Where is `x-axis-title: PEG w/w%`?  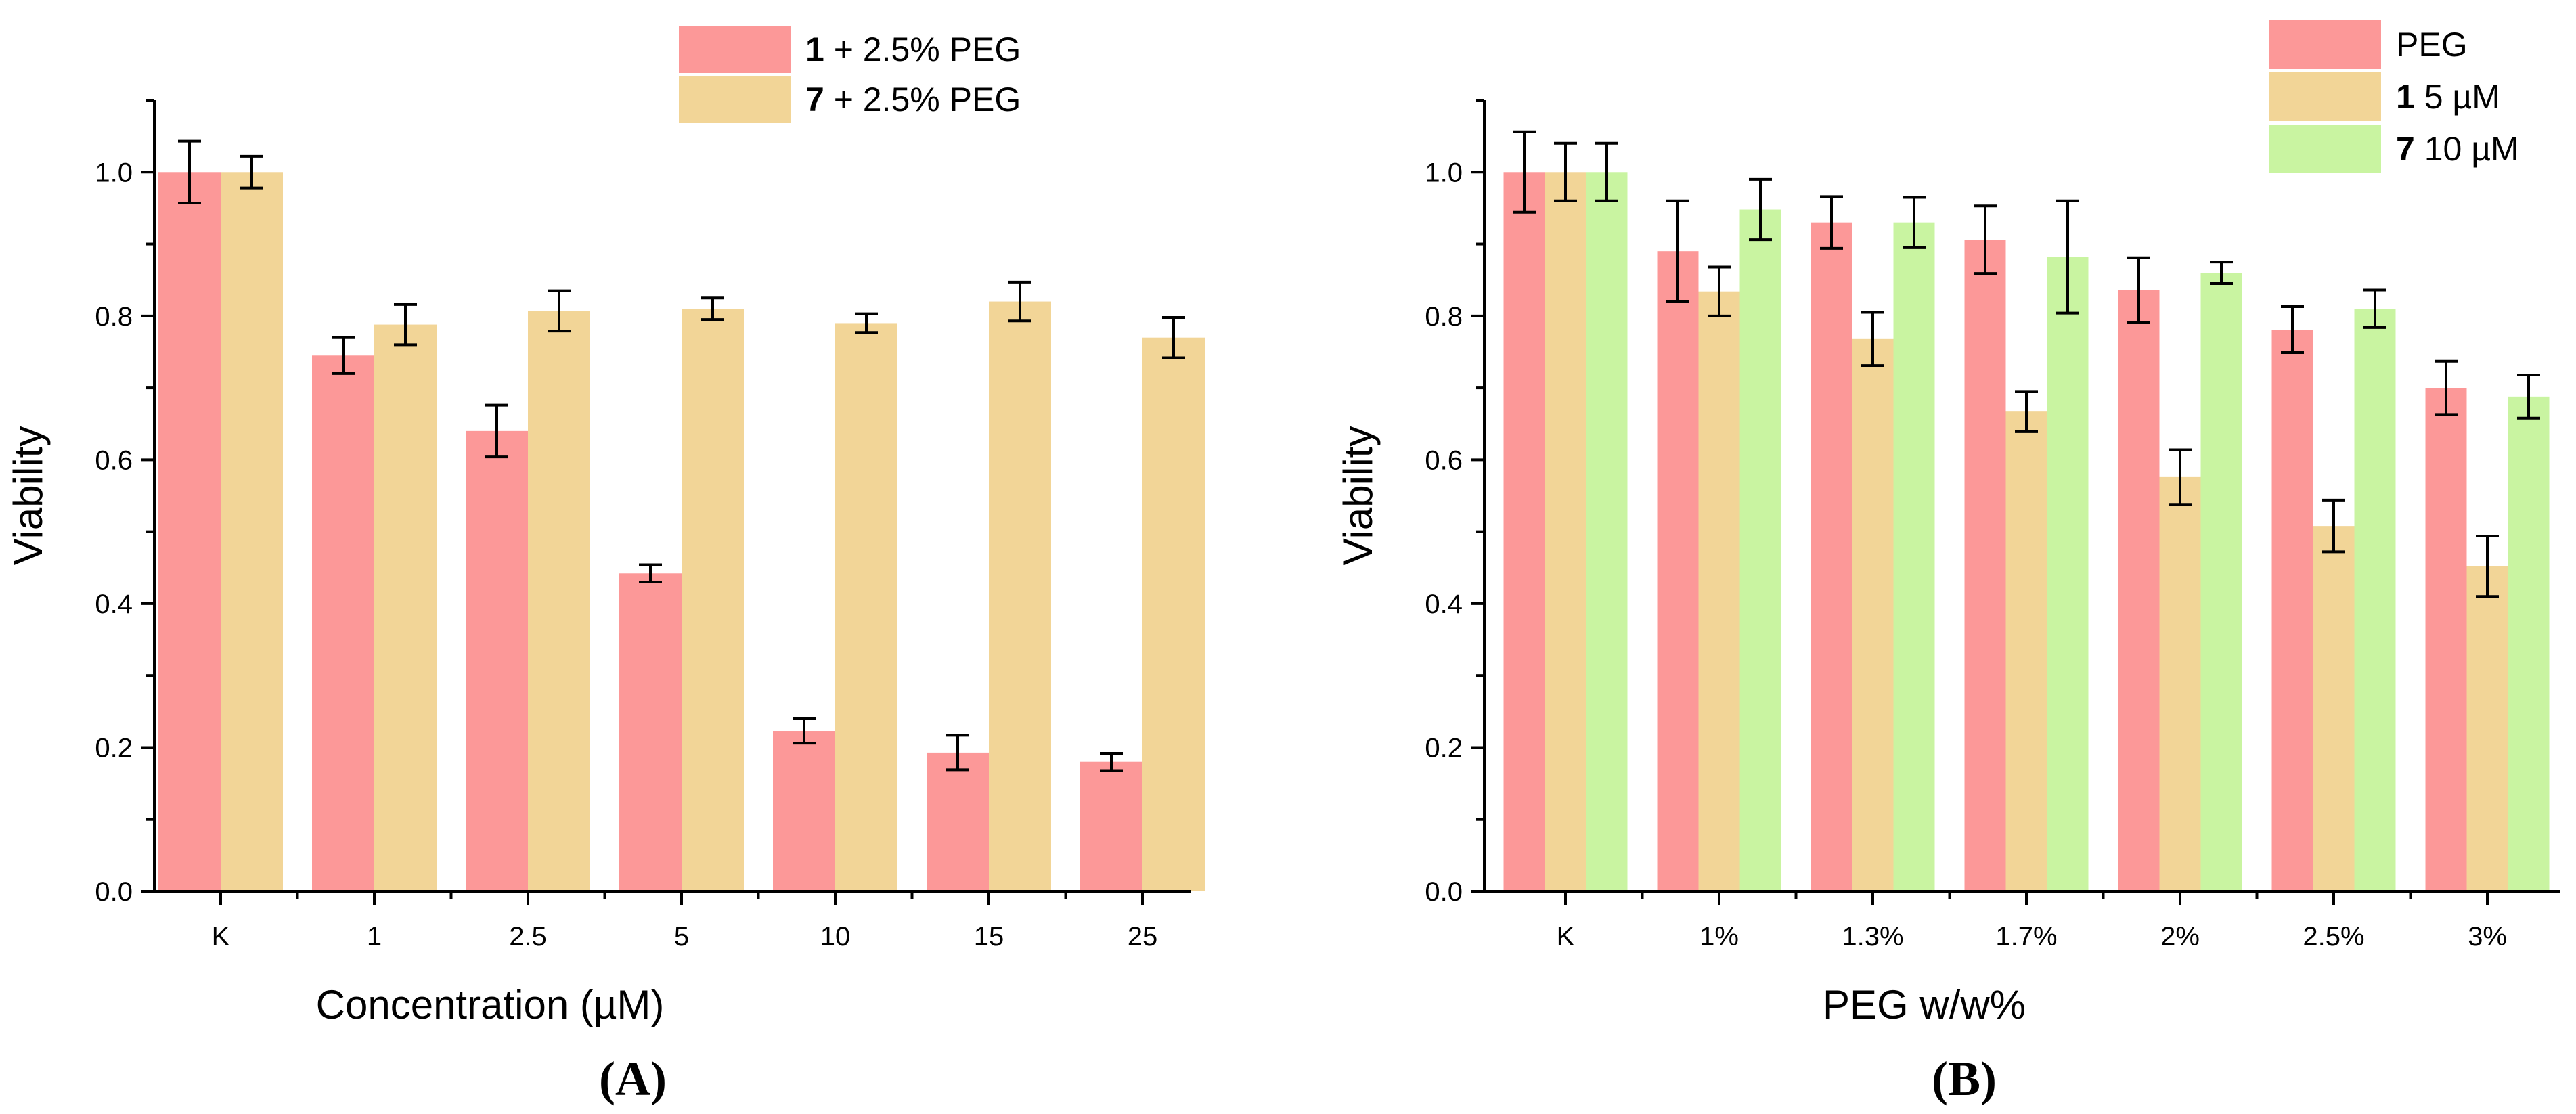
x-axis-title: PEG w/w% is located at coordinates (1924, 1005).